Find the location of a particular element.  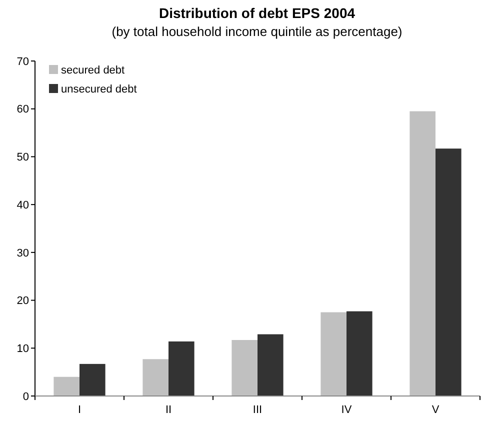

y-tick-label: 30 is located at coordinates (22, 253).